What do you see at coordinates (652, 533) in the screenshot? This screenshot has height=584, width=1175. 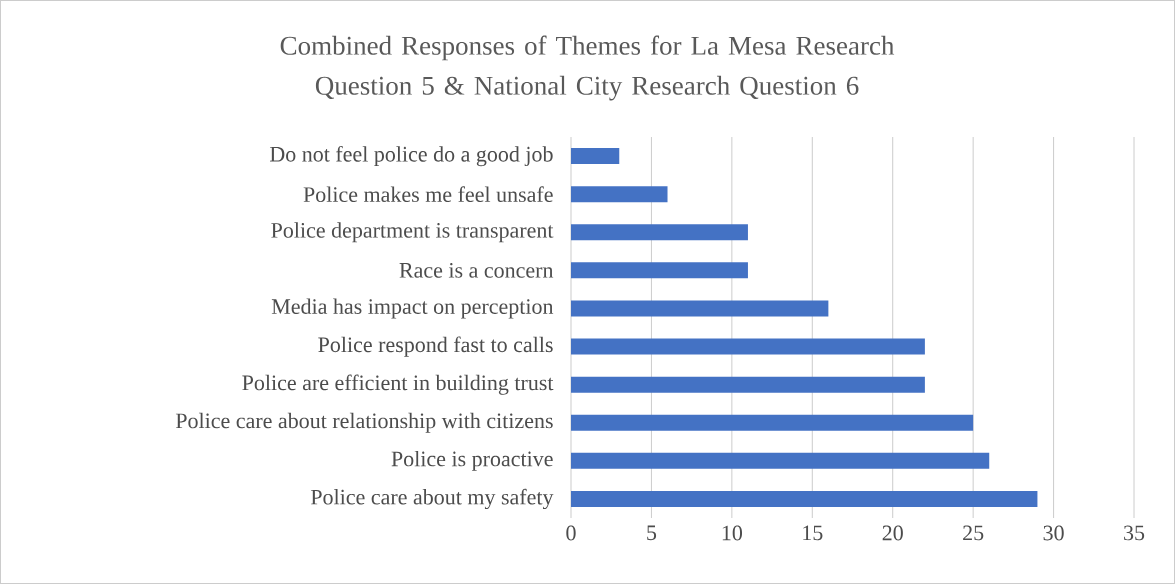 I see `x-tick-label: 5` at bounding box center [652, 533].